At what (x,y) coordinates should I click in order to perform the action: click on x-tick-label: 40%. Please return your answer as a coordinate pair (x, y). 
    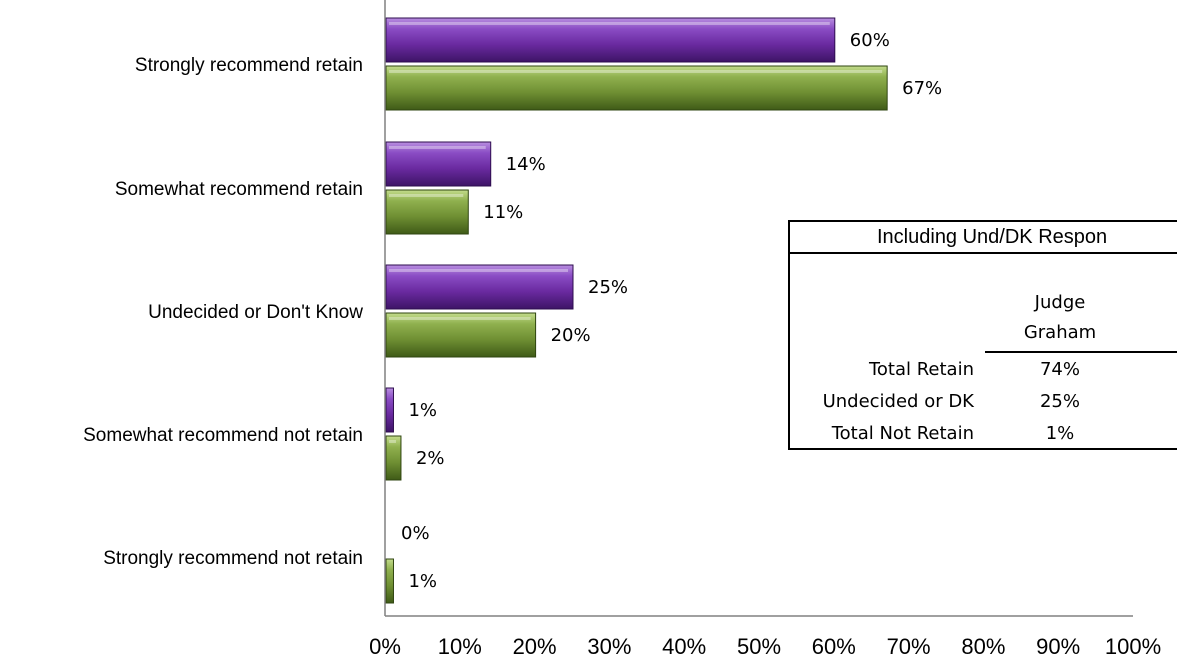
    Looking at the image, I should click on (684, 646).